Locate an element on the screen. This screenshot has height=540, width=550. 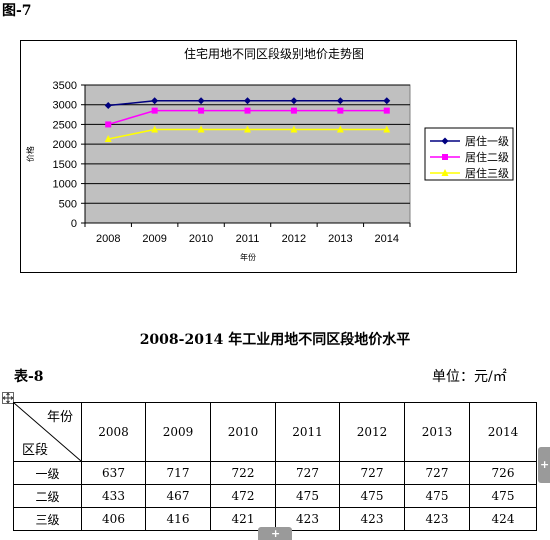
y-tick-label: 2000 is located at coordinates (65, 145).